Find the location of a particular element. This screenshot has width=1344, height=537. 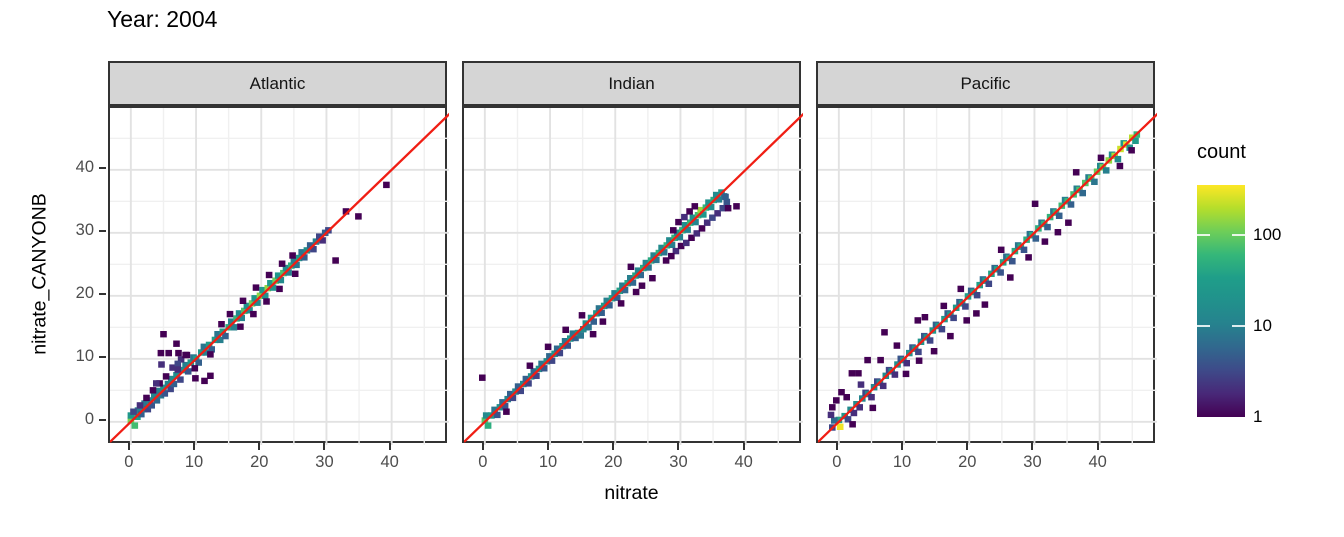

facet-strip-label: Pacific is located at coordinates (985, 83).